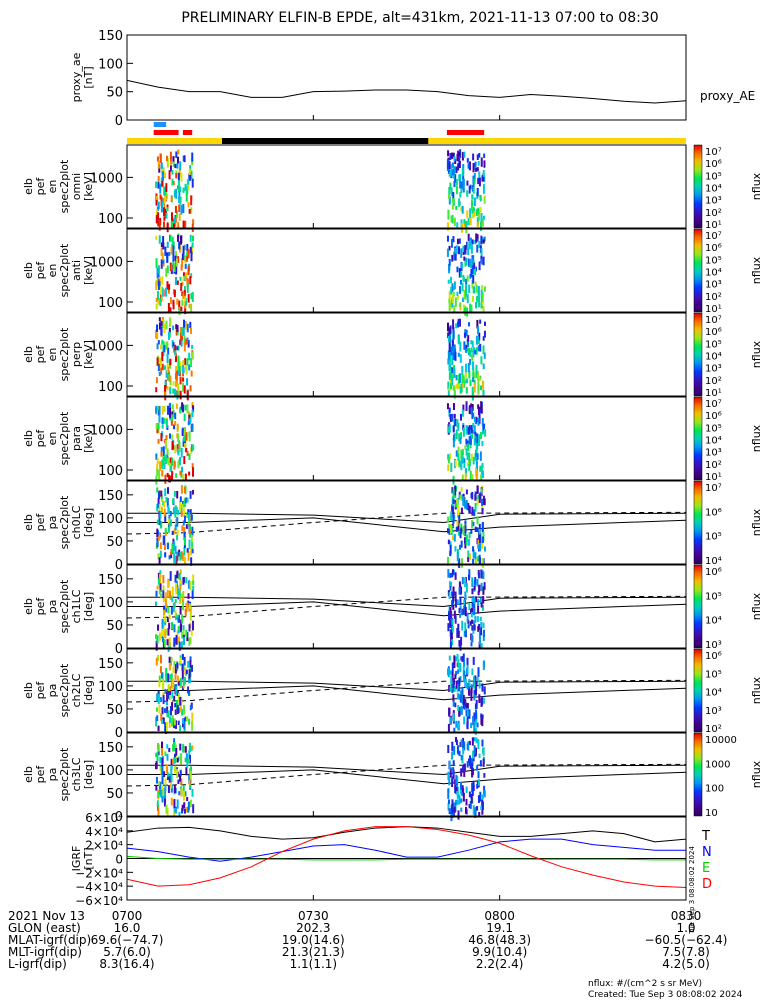 The width and height of the screenshot is (775, 1000). What do you see at coordinates (40, 438) in the screenshot?
I see `panel-label-line: pef` at bounding box center [40, 438].